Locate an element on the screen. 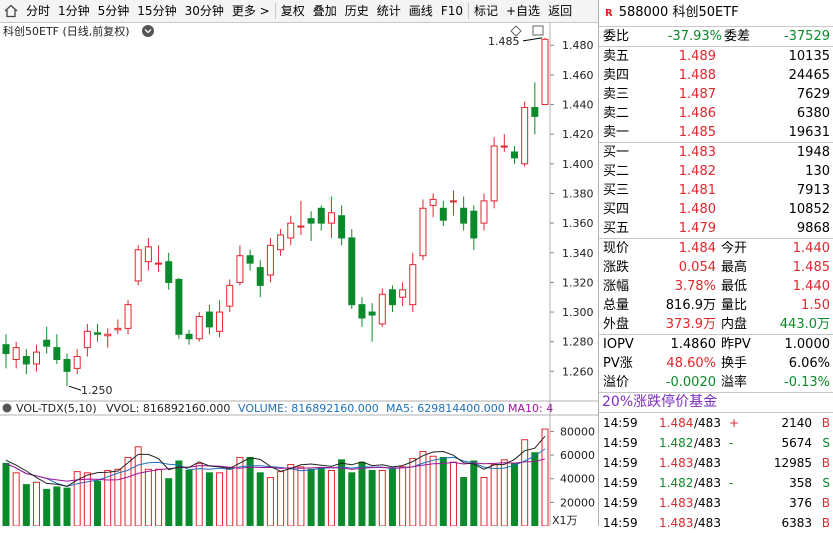 The image size is (833, 533). toolbar-button-3: 15分钟 is located at coordinates (157, 11).